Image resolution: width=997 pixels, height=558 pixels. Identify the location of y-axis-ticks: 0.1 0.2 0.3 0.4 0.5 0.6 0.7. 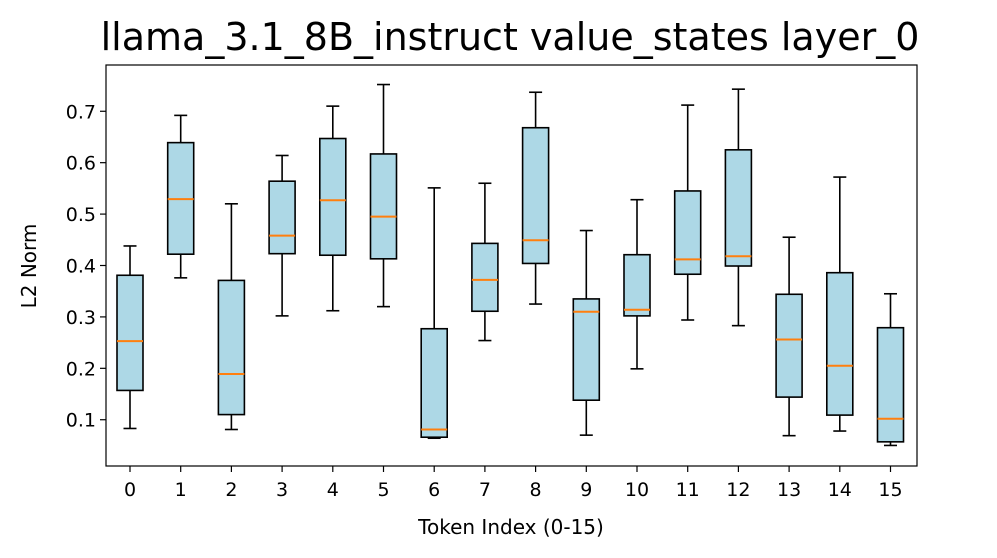
(86, 266).